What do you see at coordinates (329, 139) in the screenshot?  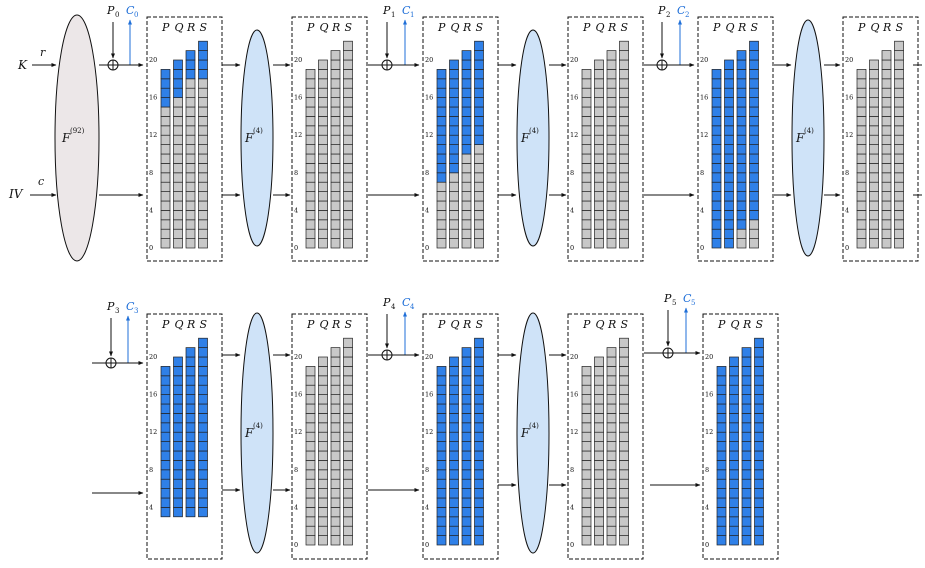 I see `state-border` at bounding box center [329, 139].